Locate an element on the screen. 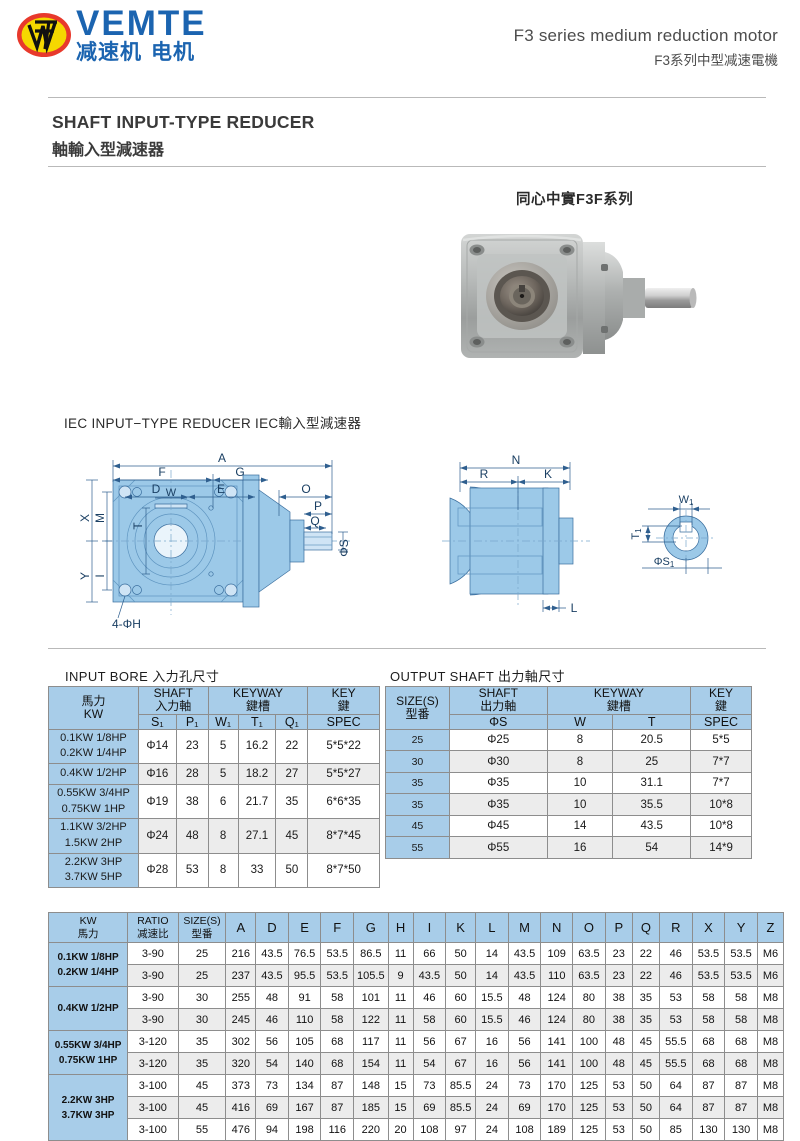  cell-g: 148 is located at coordinates (371, 1085).